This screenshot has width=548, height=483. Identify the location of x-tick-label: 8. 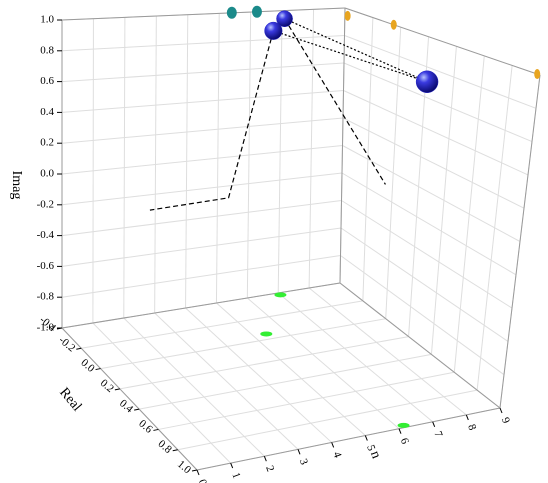
(471, 428).